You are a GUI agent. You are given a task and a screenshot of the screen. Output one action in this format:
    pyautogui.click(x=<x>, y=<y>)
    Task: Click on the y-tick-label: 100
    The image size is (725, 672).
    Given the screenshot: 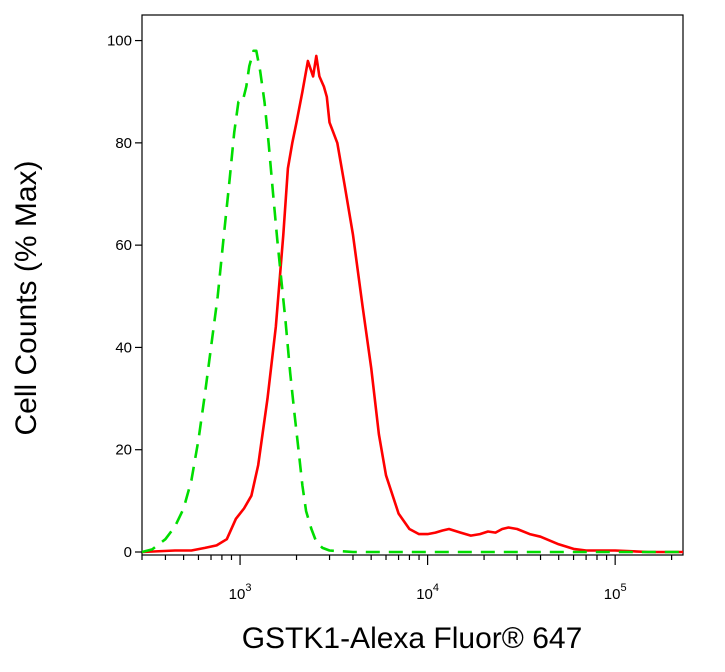 What is the action you would take?
    pyautogui.click(x=119, y=41)
    